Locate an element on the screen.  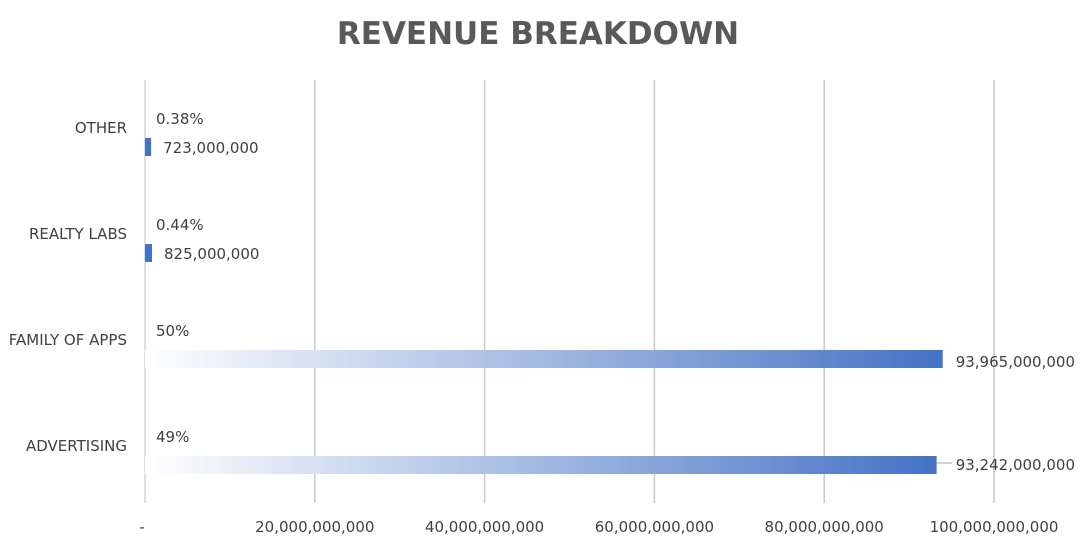
value-label: 825,000,000 is located at coordinates (211, 254).